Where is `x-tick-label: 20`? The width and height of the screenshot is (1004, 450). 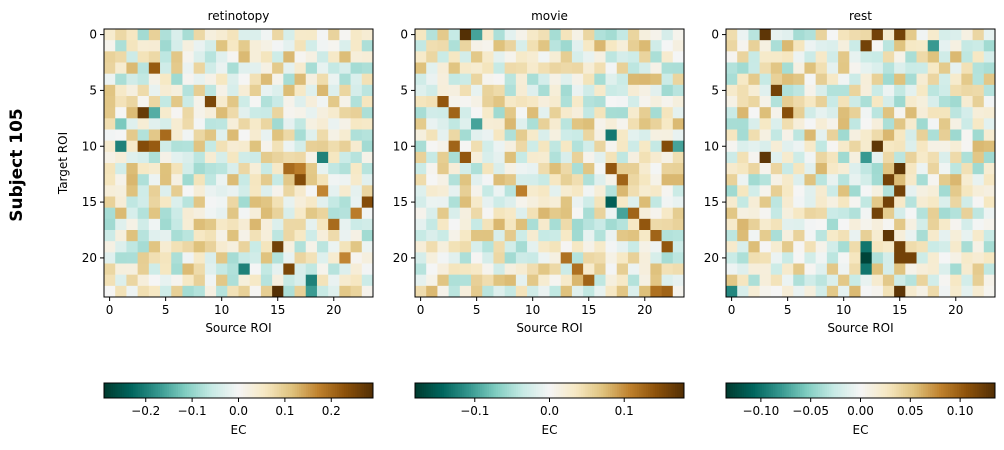
x-tick-label: 20 is located at coordinates (333, 310).